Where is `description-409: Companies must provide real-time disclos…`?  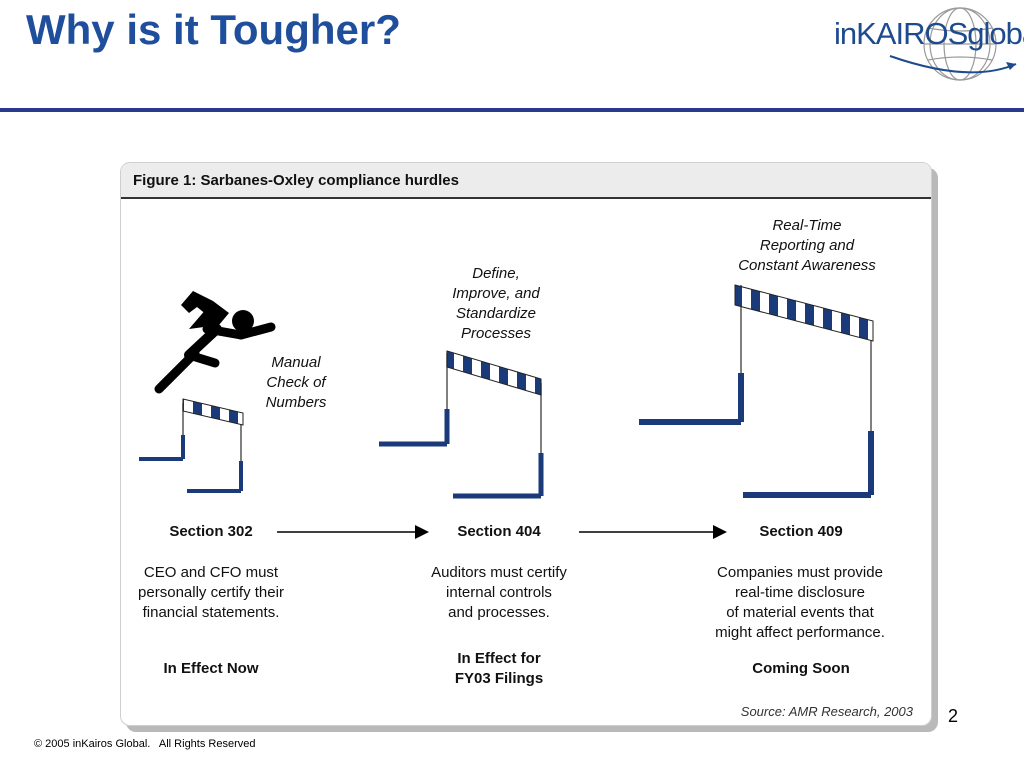 description-409: Companies must provide real-time disclos… is located at coordinates (800, 603).